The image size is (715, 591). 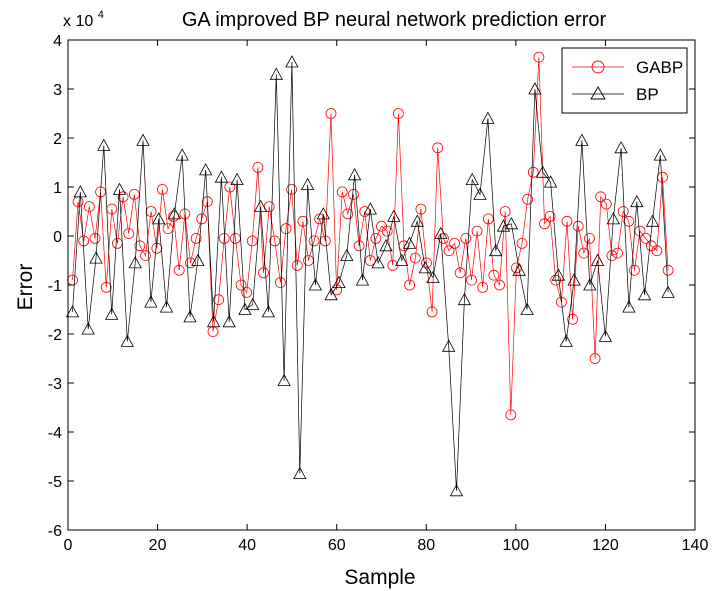 What do you see at coordinates (598, 93) in the screenshot?
I see `legend-marker-bp` at bounding box center [598, 93].